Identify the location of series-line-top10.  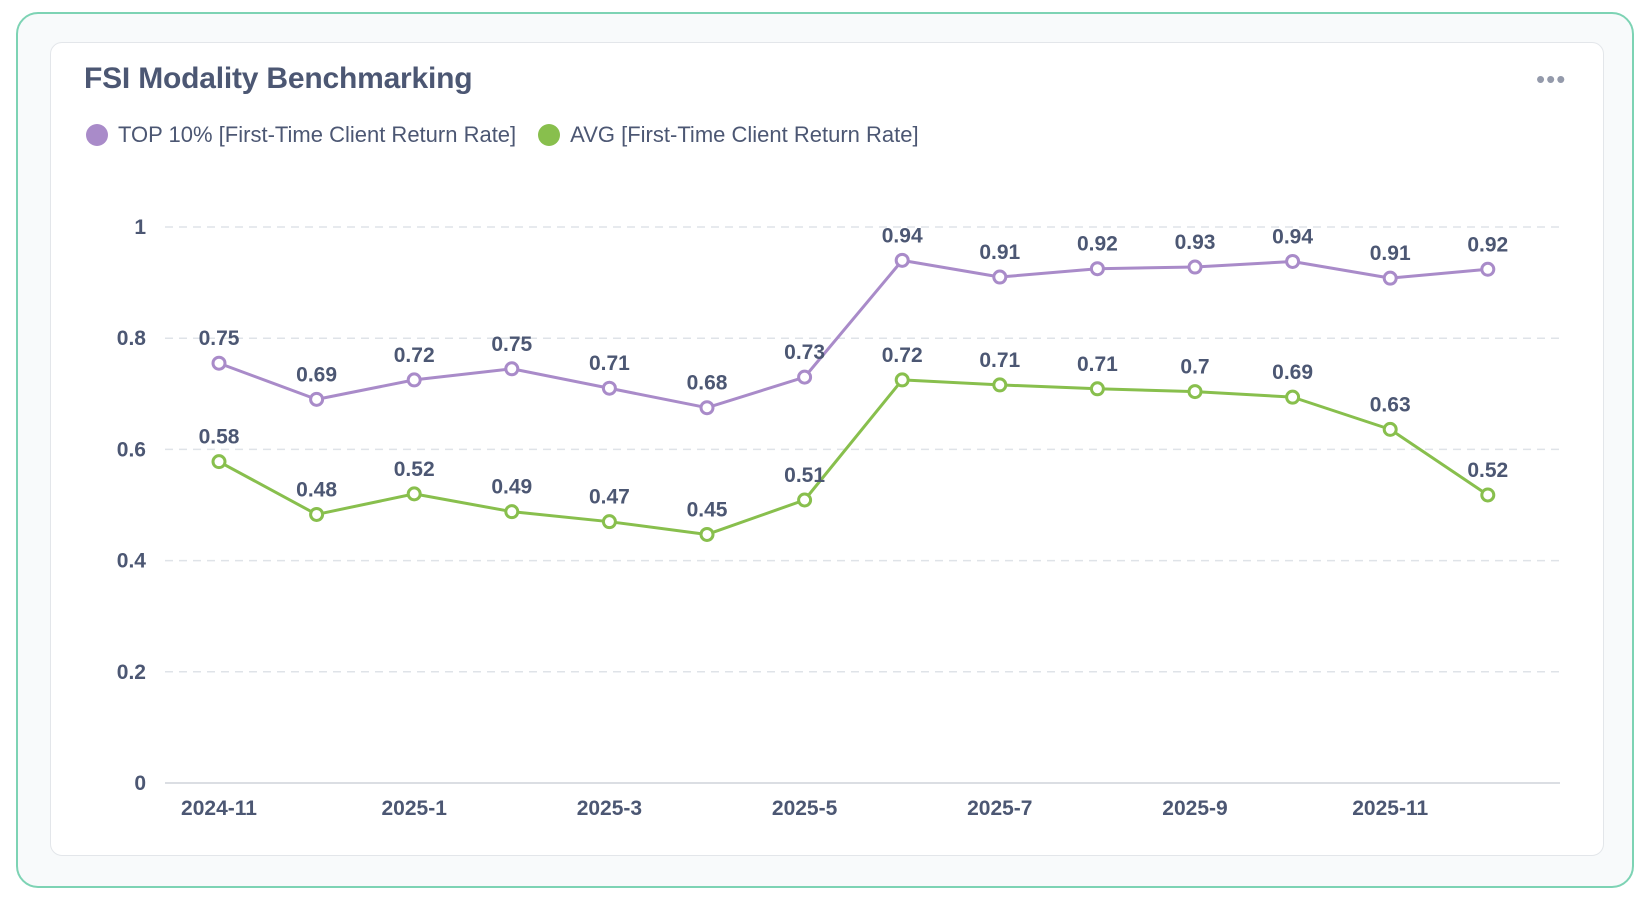
(853, 334).